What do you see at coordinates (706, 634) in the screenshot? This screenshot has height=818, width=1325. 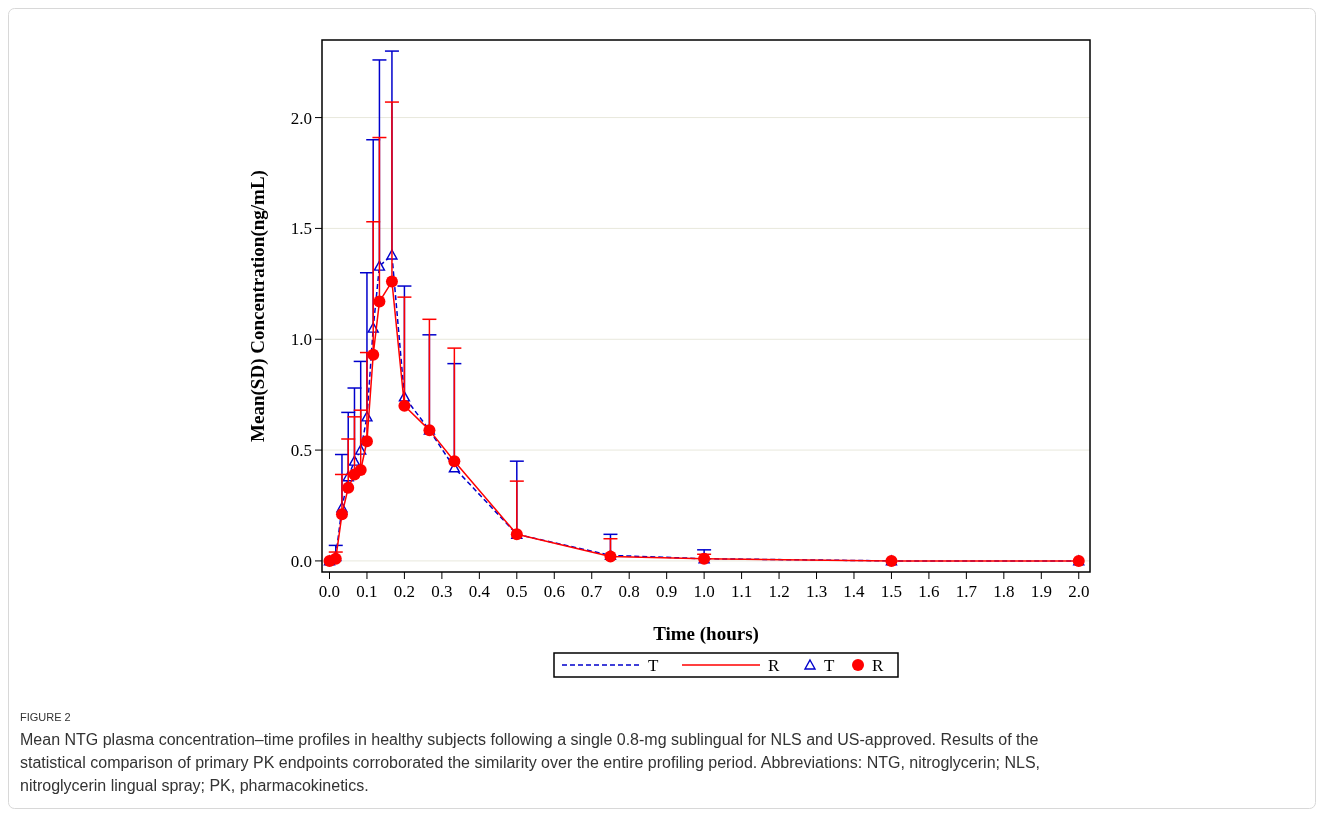 I see `x-axis-title: Time (hours)` at bounding box center [706, 634].